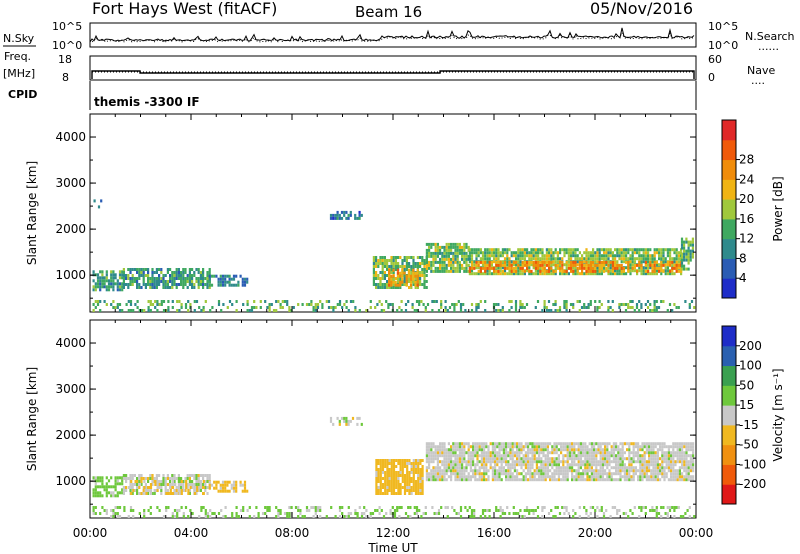 This screenshot has height=554, width=800. What do you see at coordinates (393, 35) in the screenshot?
I see `count-strip-frame` at bounding box center [393, 35].